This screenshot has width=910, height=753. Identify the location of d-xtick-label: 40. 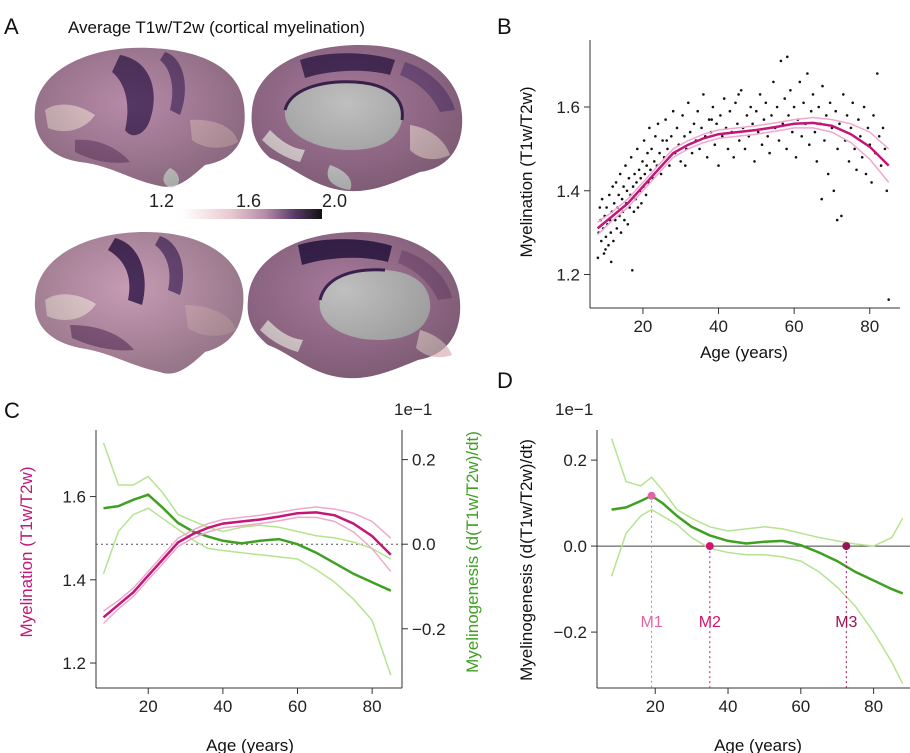
(728, 706).